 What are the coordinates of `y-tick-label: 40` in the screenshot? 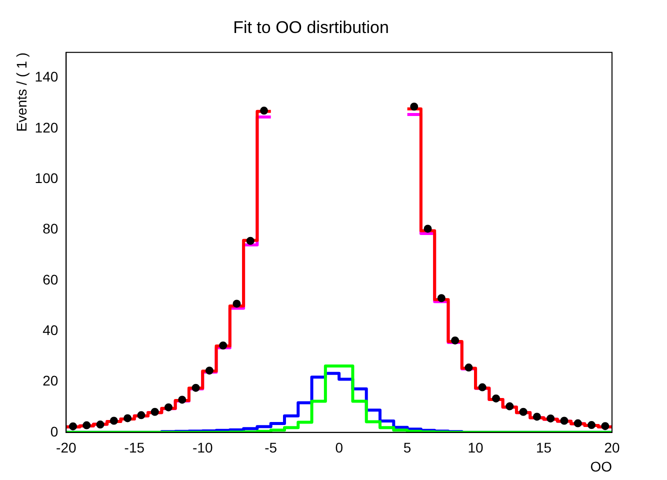 It's located at (50, 330).